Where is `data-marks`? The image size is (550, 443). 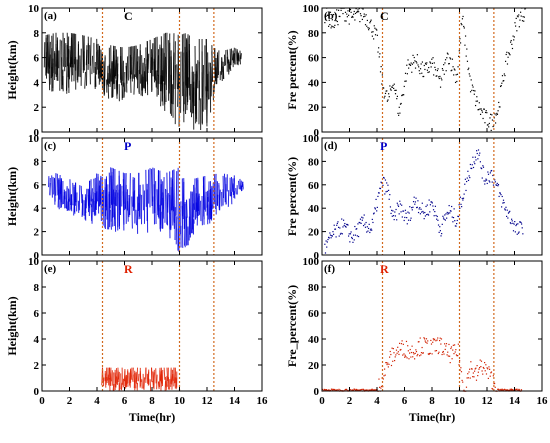 data-marks is located at coordinates (425, 69).